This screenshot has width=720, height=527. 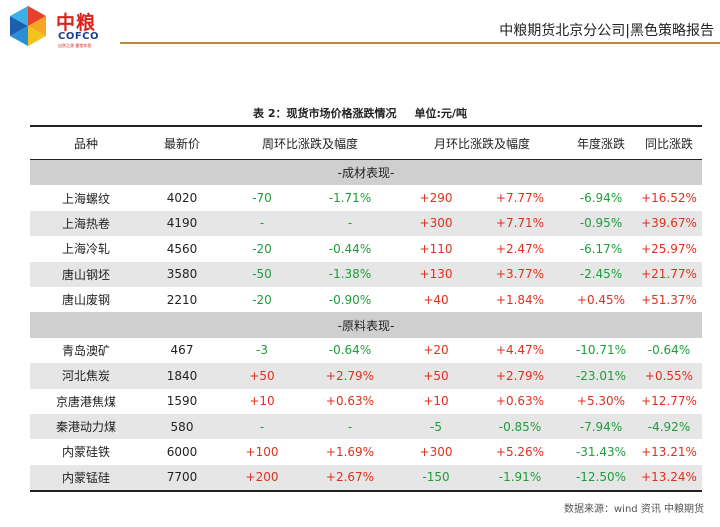 I want to click on cell-ytd: -0.95%, so click(x=601, y=223).